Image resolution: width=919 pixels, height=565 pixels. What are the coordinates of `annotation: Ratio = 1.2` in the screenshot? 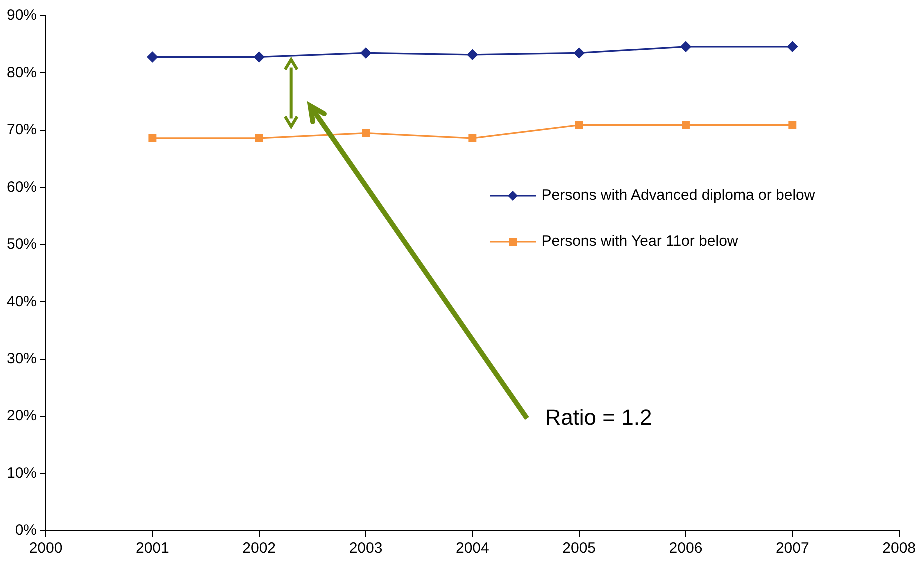 It's located at (598, 417).